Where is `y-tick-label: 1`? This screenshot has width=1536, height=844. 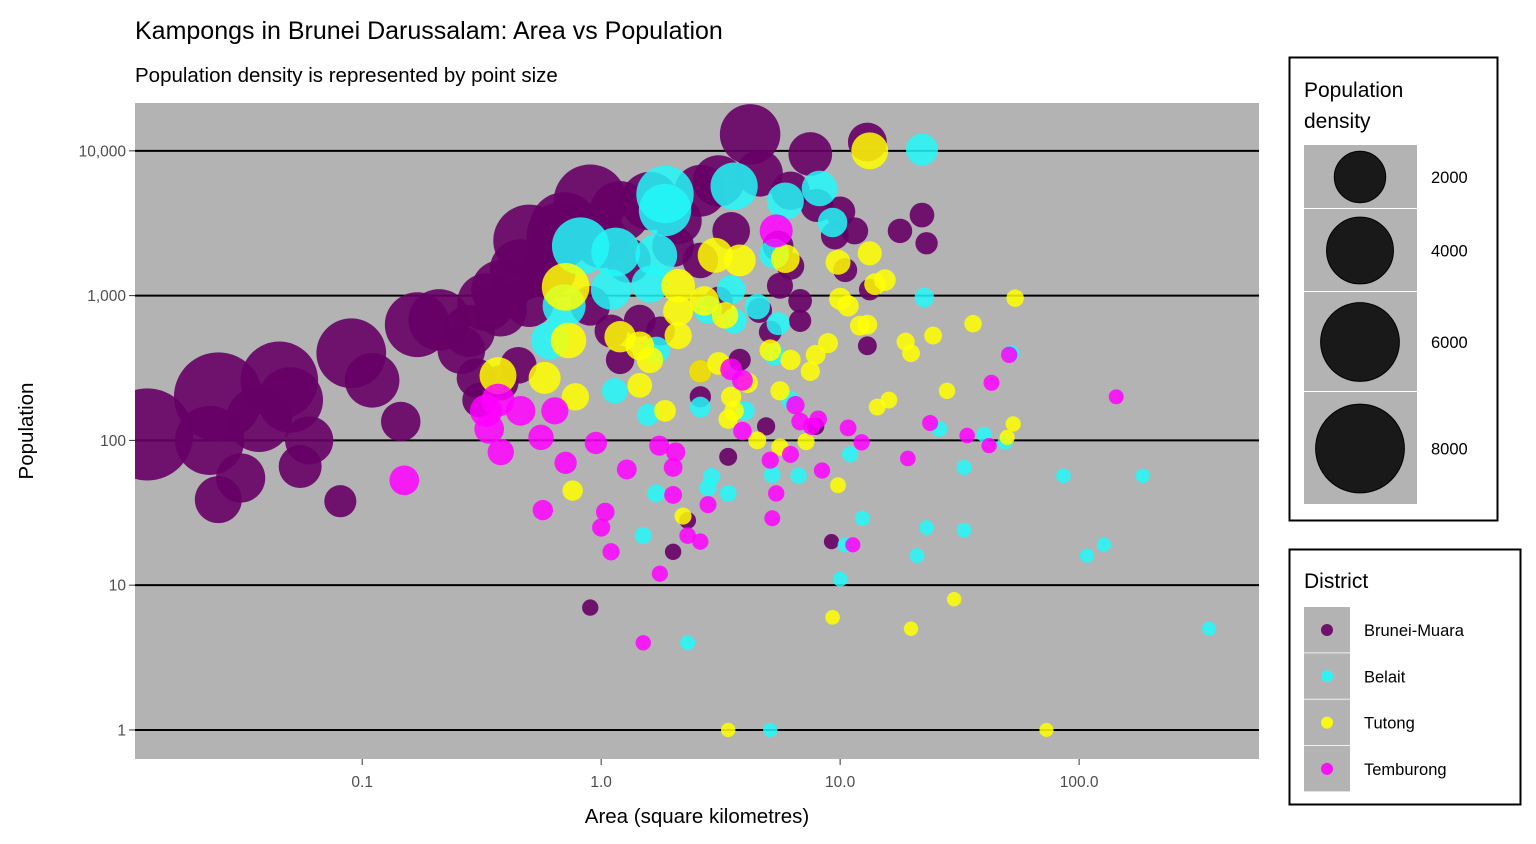
y-tick-label: 1 is located at coordinates (121, 730).